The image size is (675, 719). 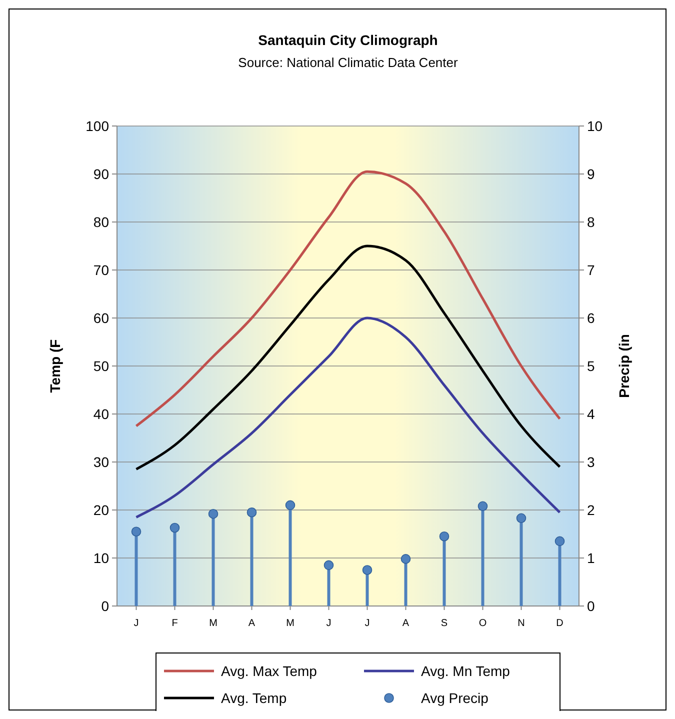 What do you see at coordinates (101, 510) in the screenshot?
I see `y-tick-label: 20` at bounding box center [101, 510].